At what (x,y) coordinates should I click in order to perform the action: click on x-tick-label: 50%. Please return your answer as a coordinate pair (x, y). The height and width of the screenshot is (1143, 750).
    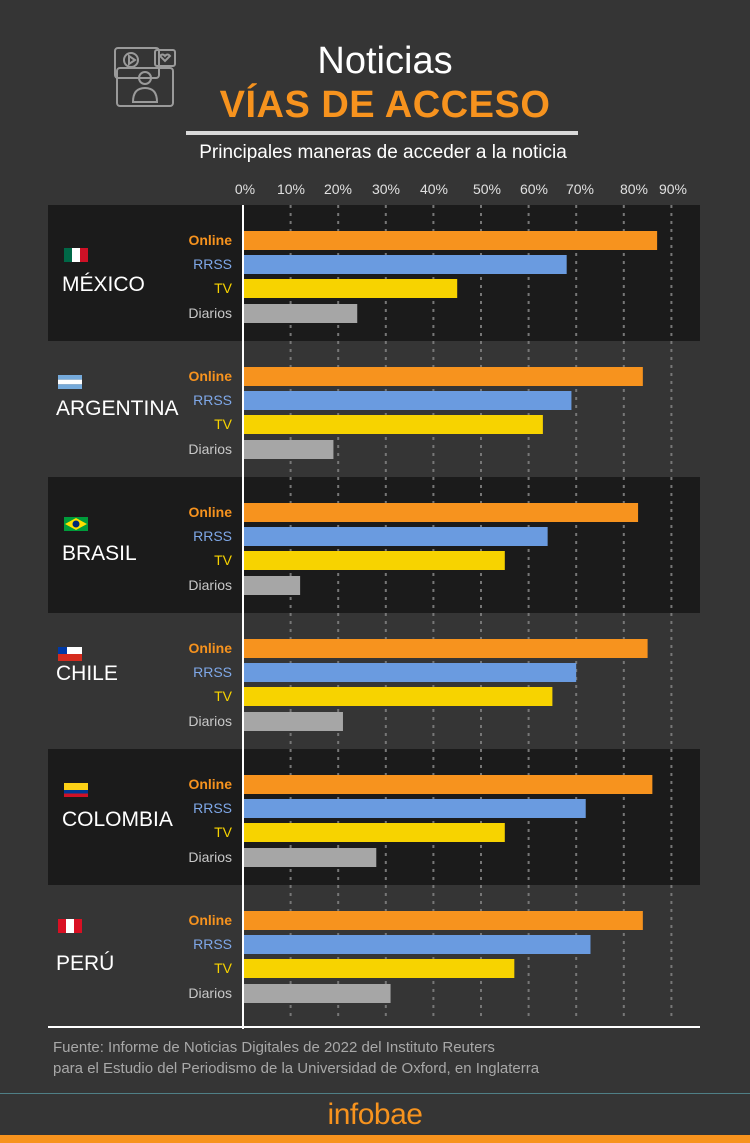
    Looking at the image, I should click on (487, 189).